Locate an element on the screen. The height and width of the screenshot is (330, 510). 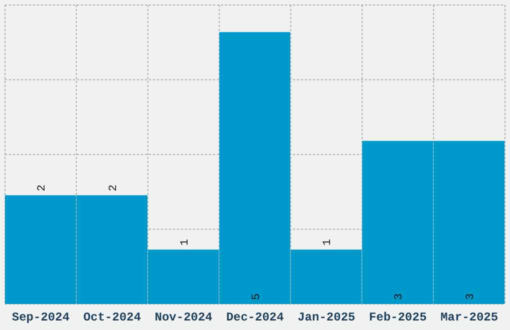
x-tick-label: Jan-2025 is located at coordinates (327, 317).